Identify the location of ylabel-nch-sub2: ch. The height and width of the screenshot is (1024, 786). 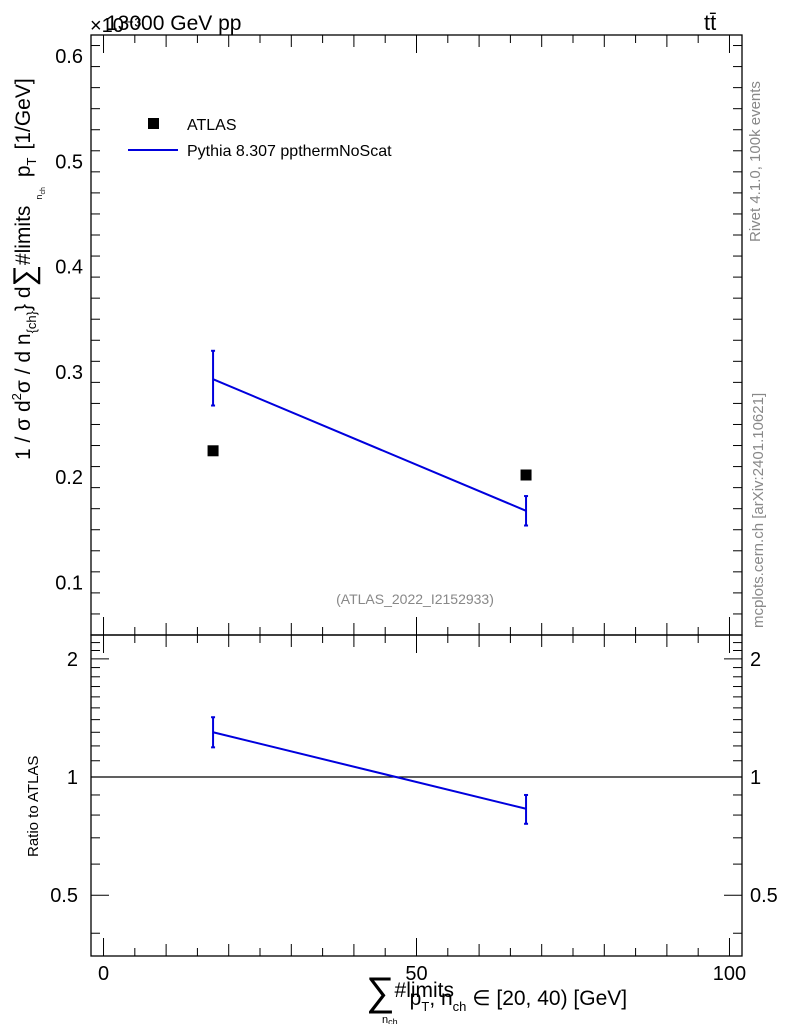
(43, 191).